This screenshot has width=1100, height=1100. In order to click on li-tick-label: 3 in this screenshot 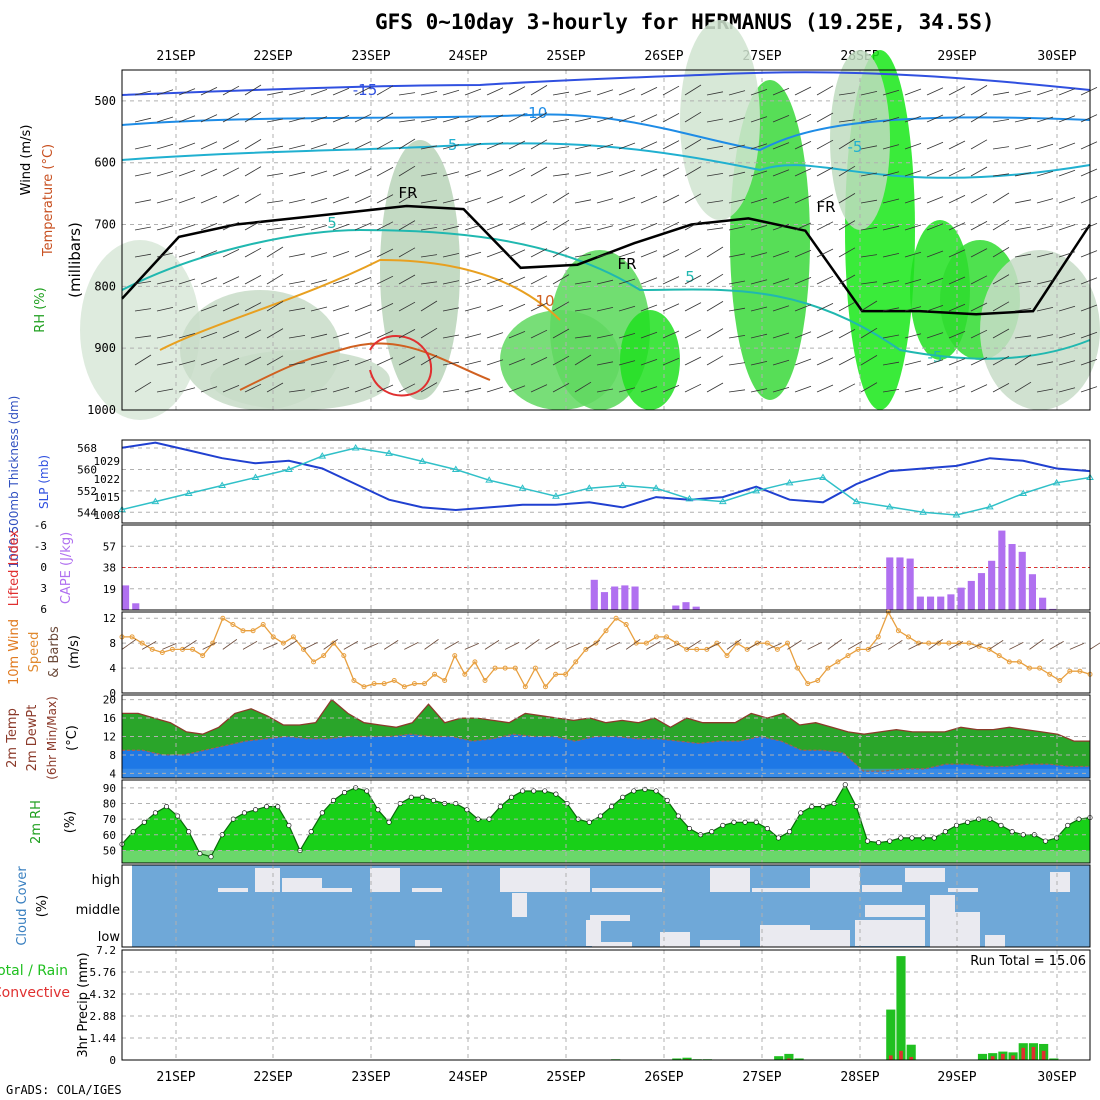, I will do `click(43, 588)`.